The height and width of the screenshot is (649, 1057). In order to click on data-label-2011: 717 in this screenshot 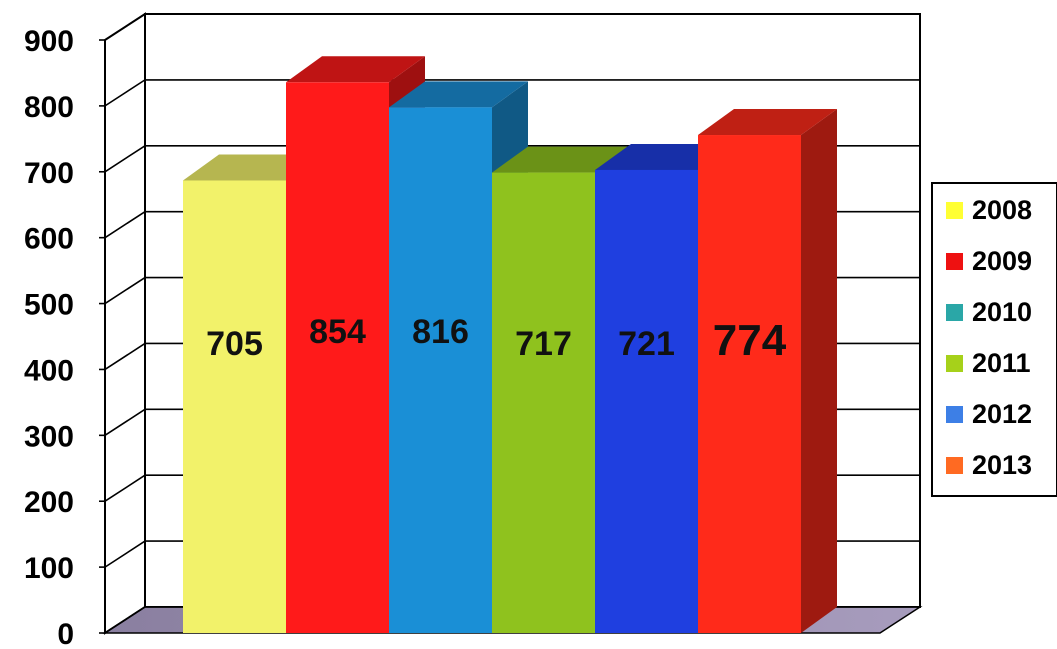, I will do `click(543, 344)`.